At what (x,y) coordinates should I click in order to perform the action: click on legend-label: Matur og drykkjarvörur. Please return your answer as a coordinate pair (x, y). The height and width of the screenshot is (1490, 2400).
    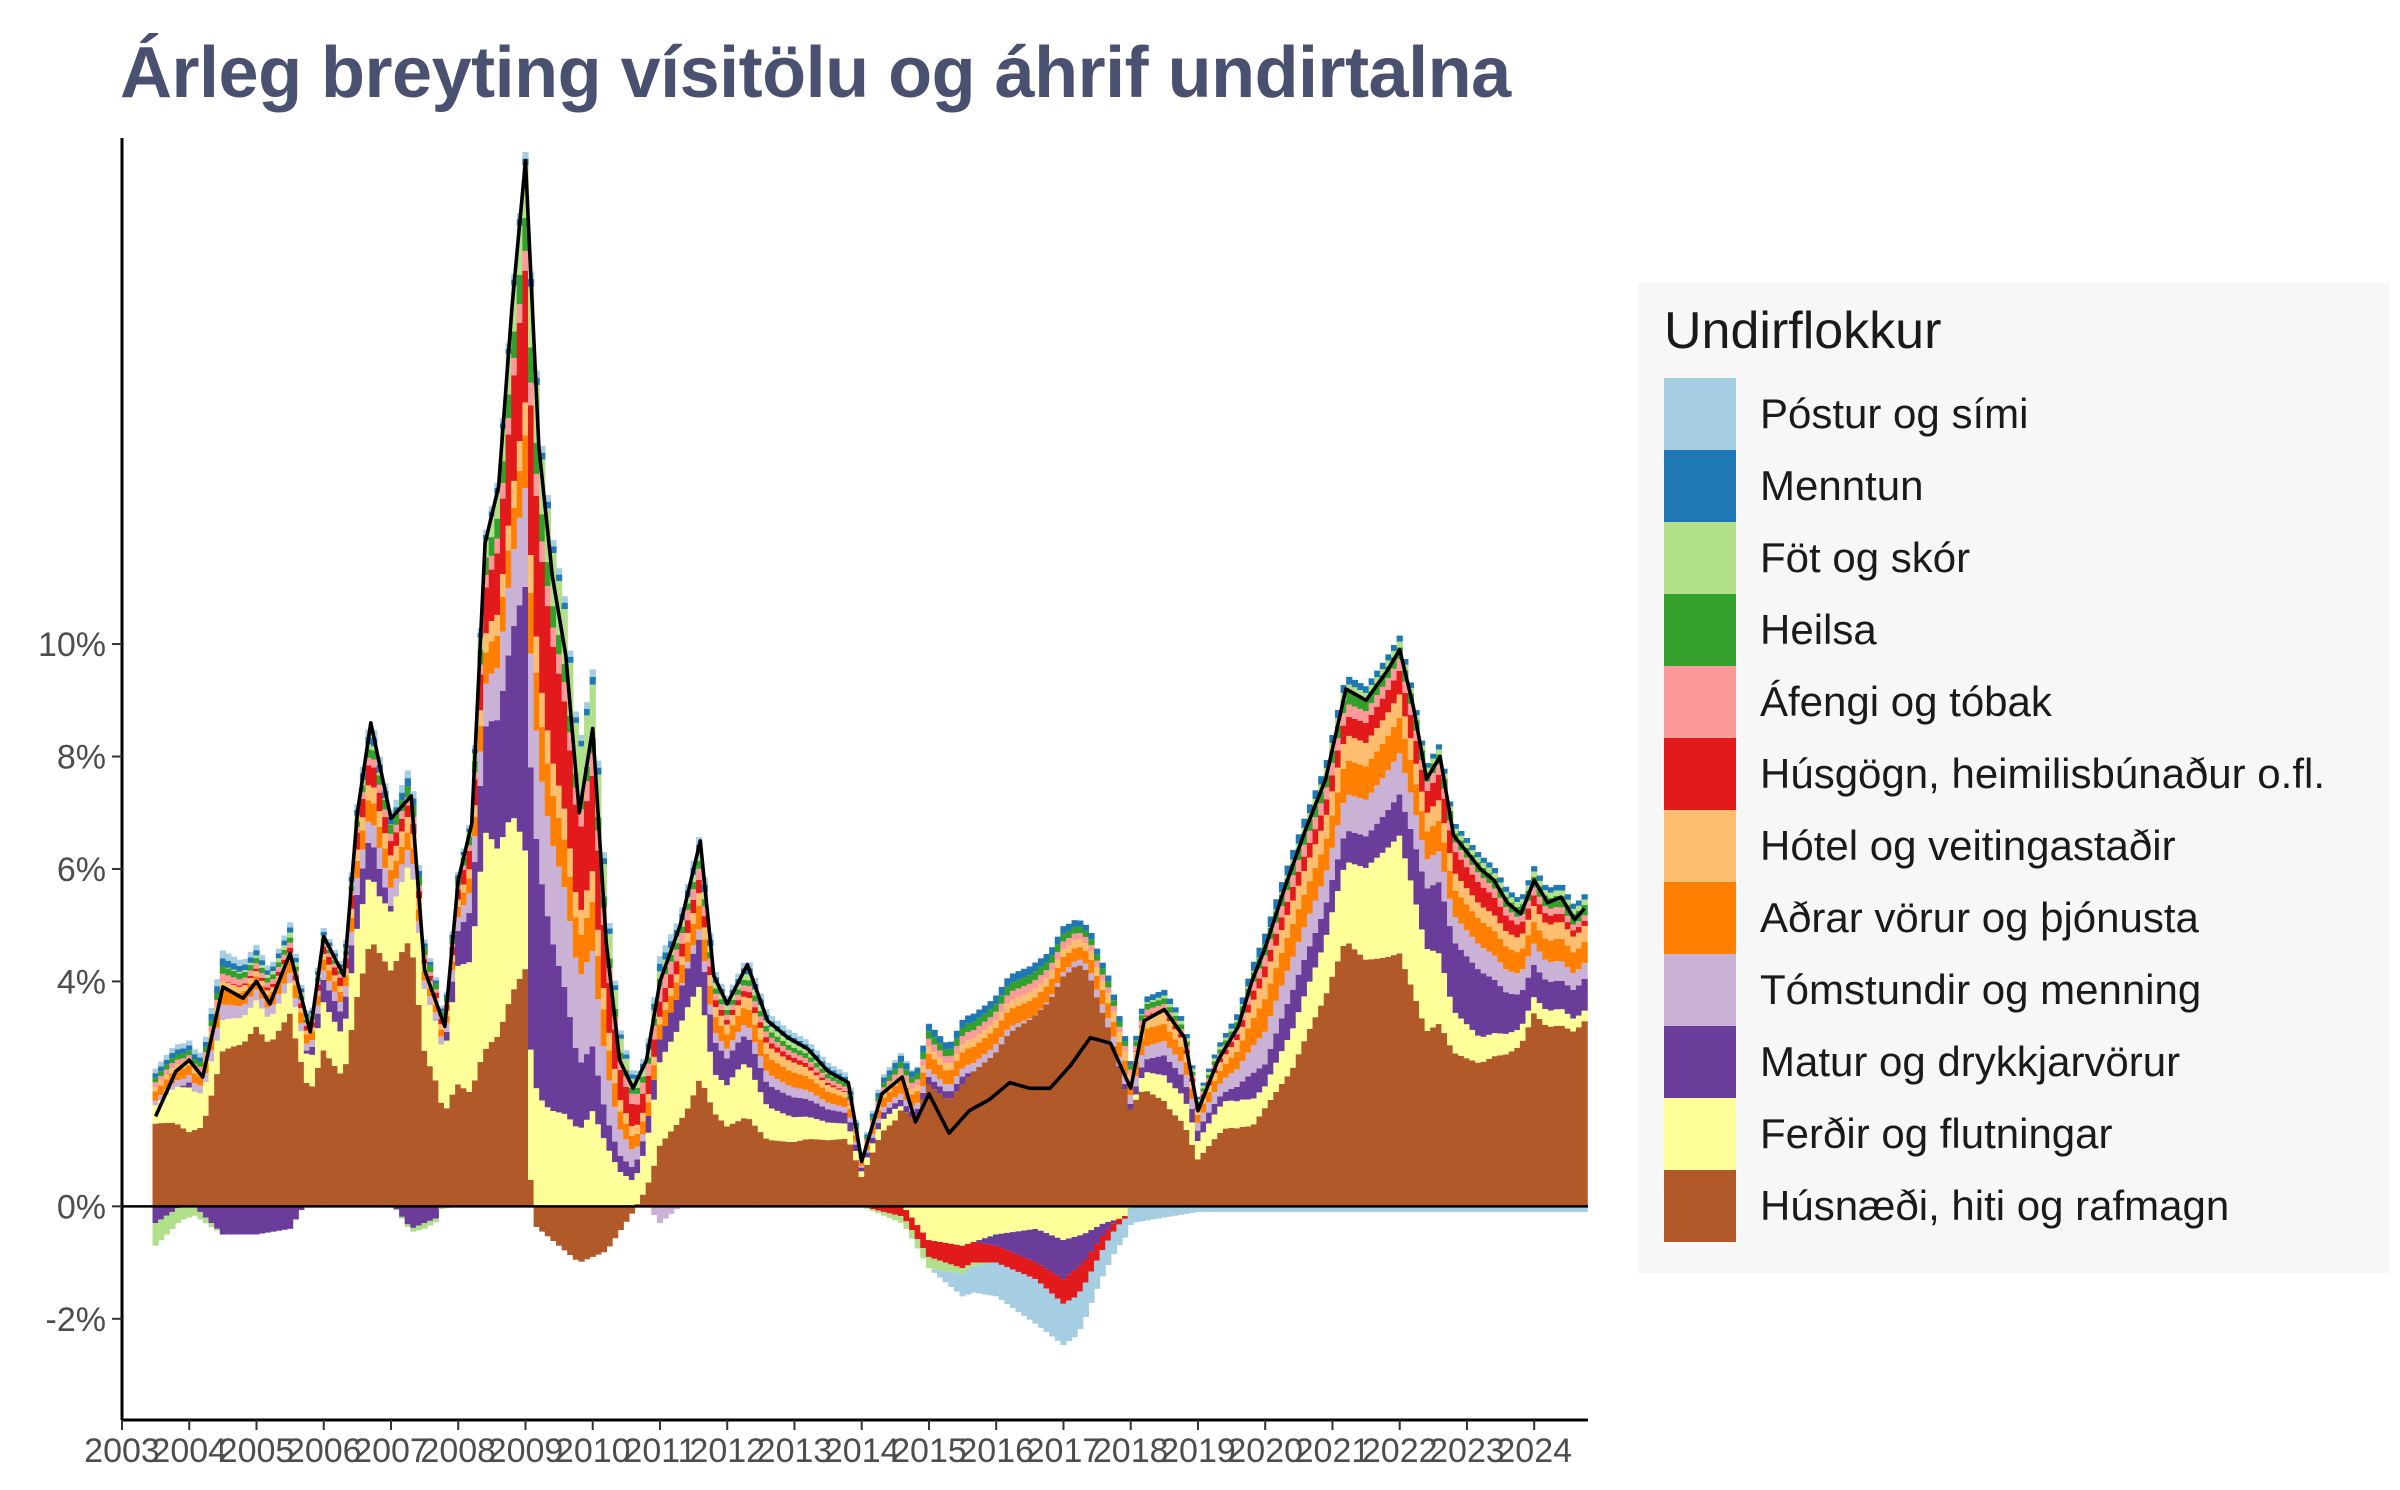
    Looking at the image, I should click on (1970, 1061).